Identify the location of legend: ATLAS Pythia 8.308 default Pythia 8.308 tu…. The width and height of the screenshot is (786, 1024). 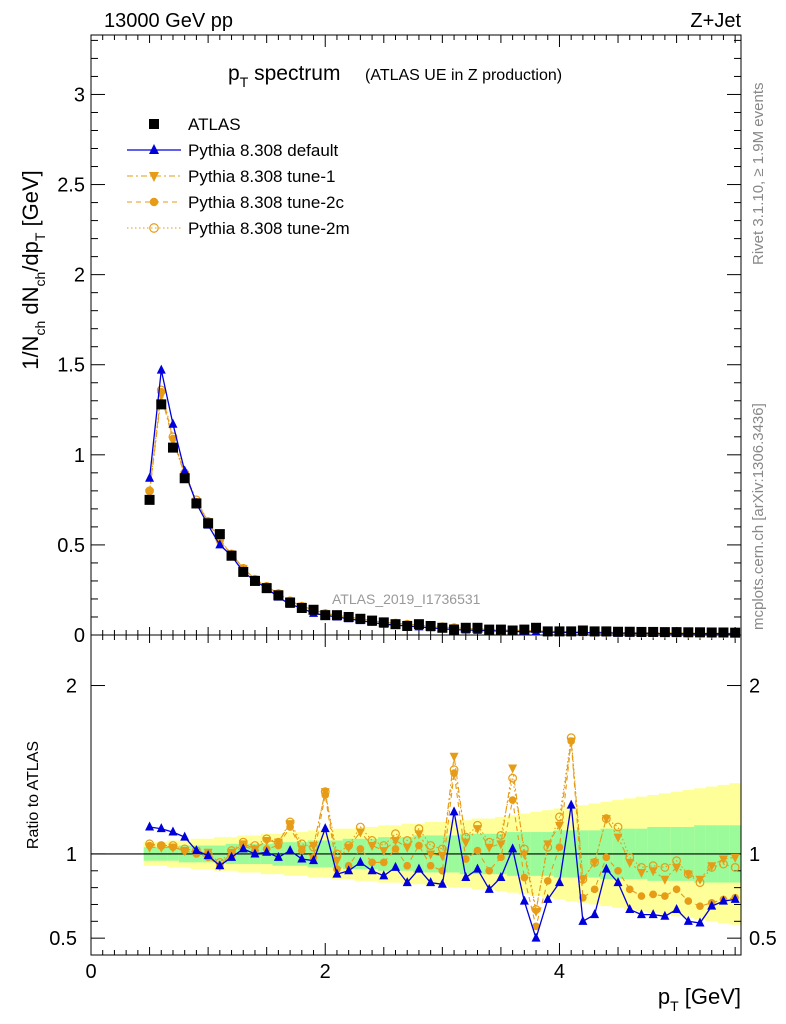
(238, 176).